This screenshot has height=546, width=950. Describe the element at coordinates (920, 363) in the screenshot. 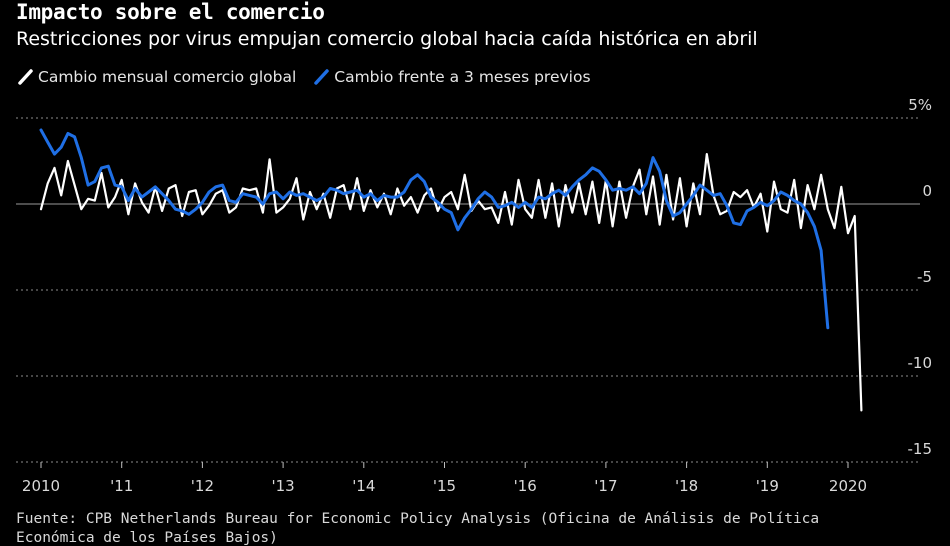

I see `y-tick-label: -10` at that location.